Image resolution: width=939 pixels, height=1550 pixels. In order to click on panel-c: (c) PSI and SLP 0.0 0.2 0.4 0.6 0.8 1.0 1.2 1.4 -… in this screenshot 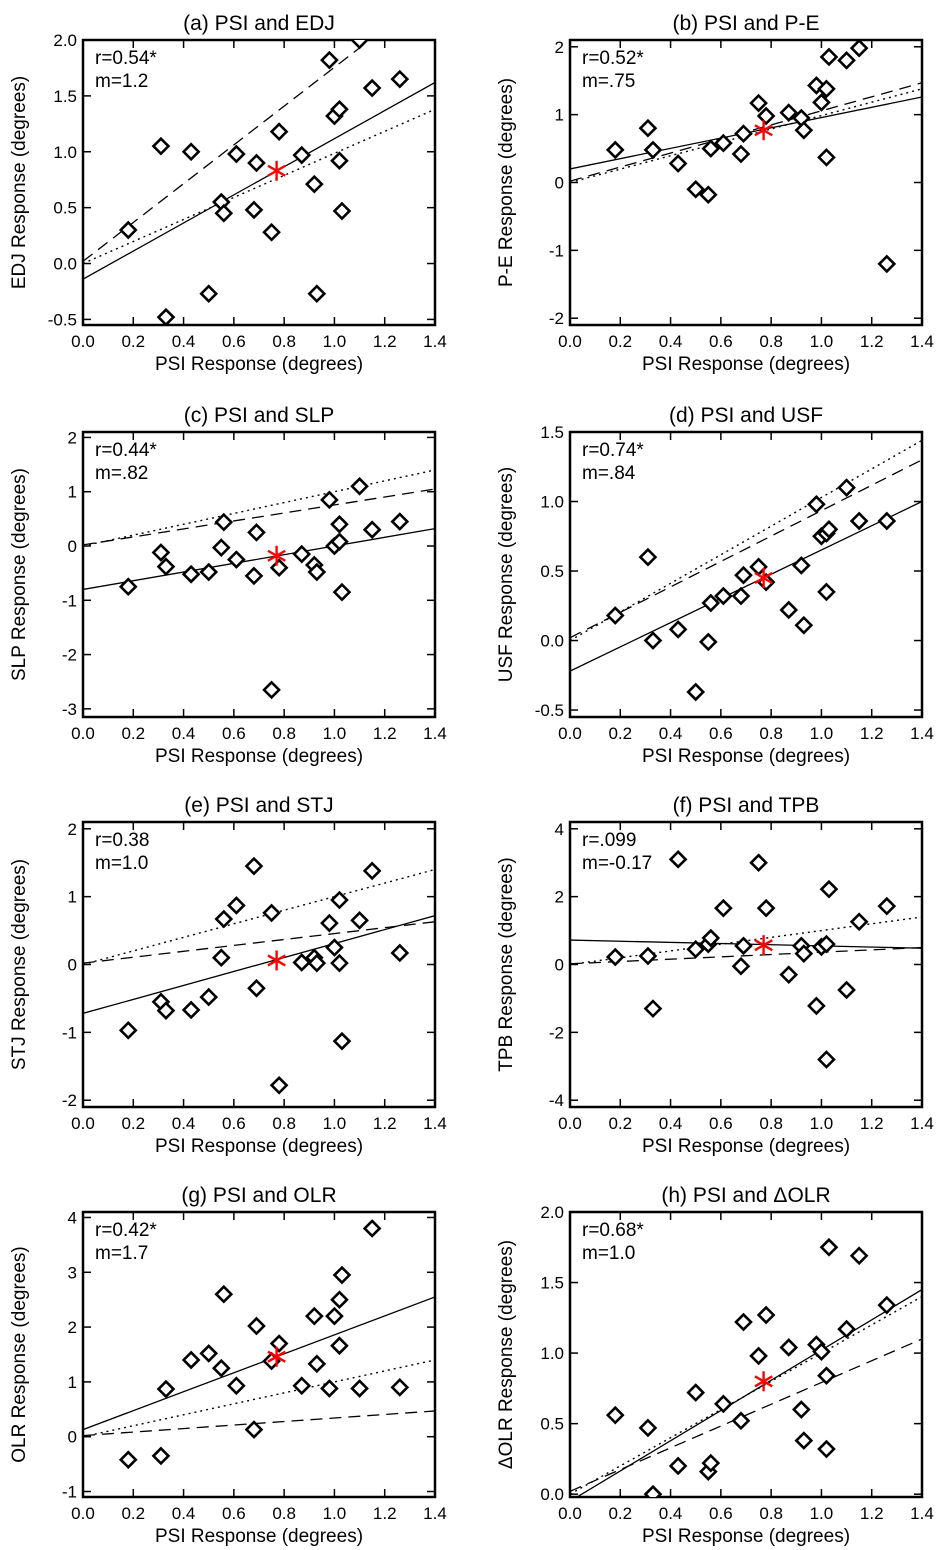, I will do `click(228, 585)`.